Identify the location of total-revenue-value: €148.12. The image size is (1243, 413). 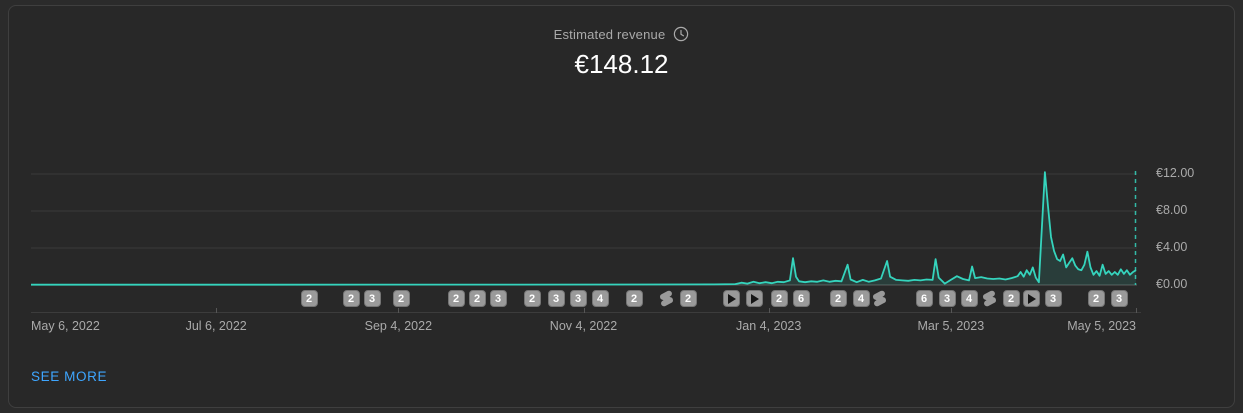
(621, 64).